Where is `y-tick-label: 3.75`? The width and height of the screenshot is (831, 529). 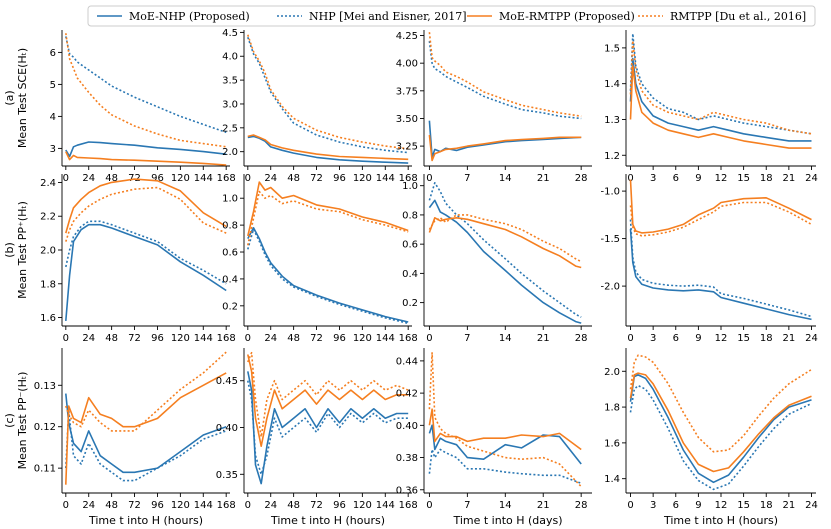
y-tick-label: 3.75 is located at coordinates (407, 91).